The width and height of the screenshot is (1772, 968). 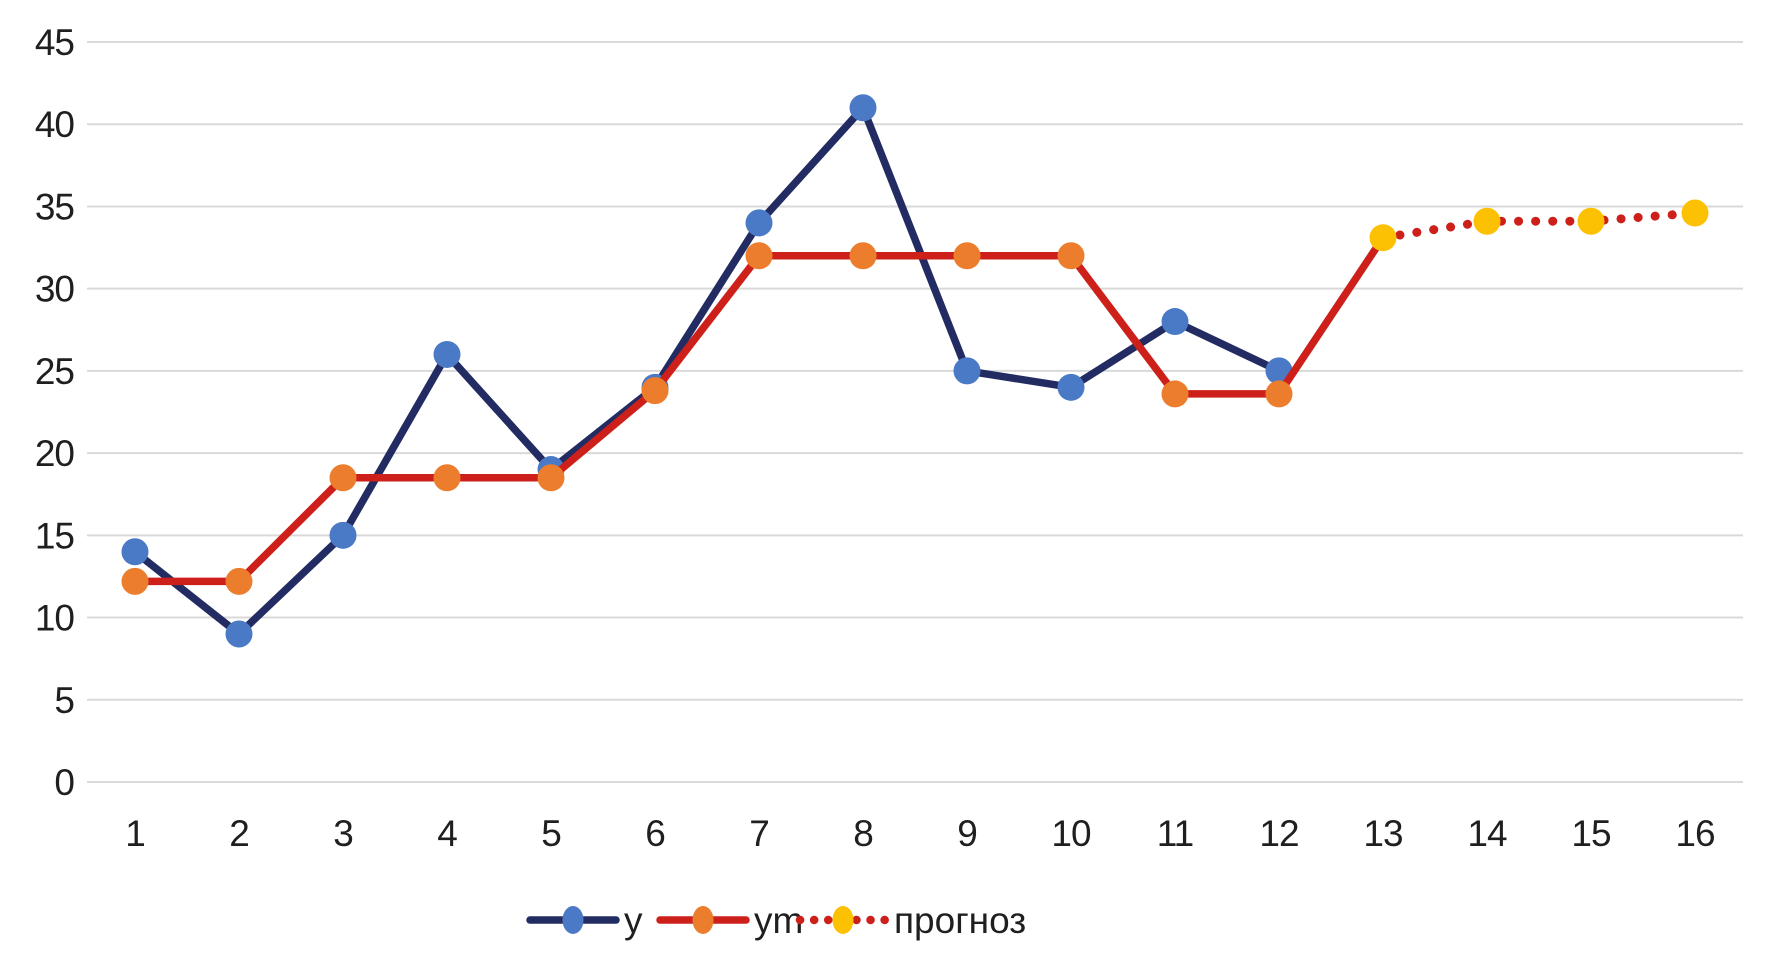 I want to click on series-line-прогноз, so click(x=1539, y=225).